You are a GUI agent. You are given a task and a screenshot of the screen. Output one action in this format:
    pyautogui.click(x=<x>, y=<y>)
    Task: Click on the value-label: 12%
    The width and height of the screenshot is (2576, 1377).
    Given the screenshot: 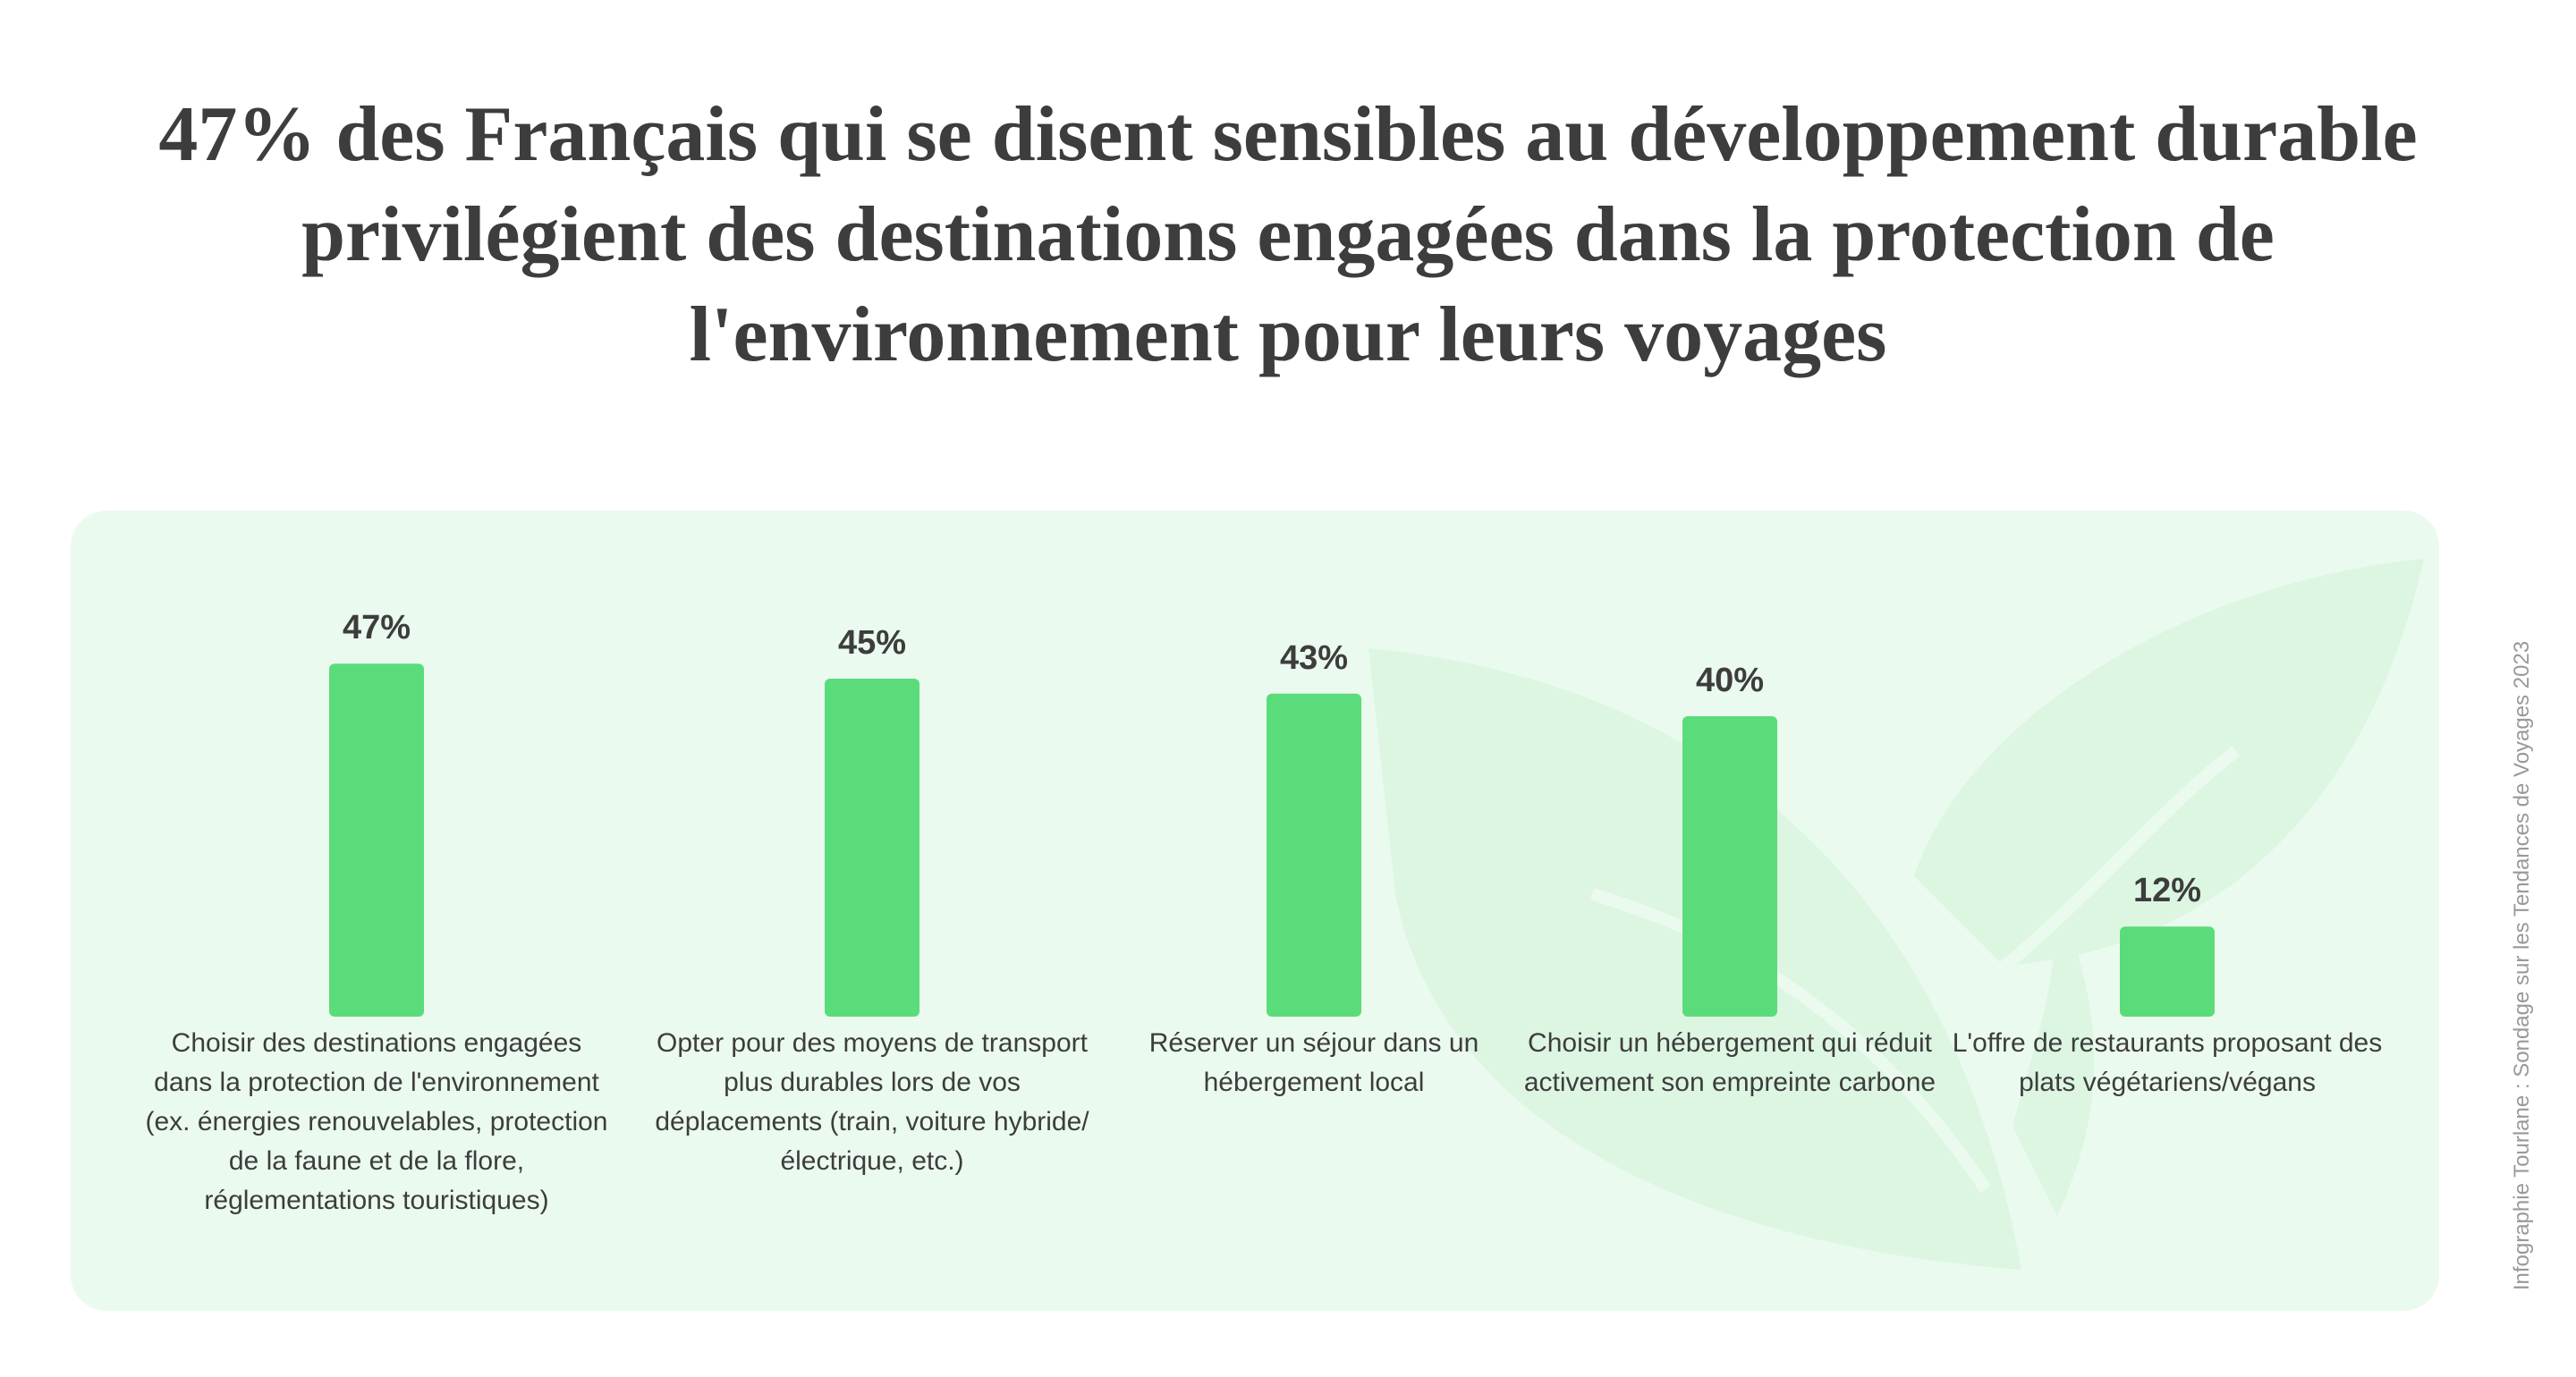 What is the action you would take?
    pyautogui.click(x=2167, y=890)
    